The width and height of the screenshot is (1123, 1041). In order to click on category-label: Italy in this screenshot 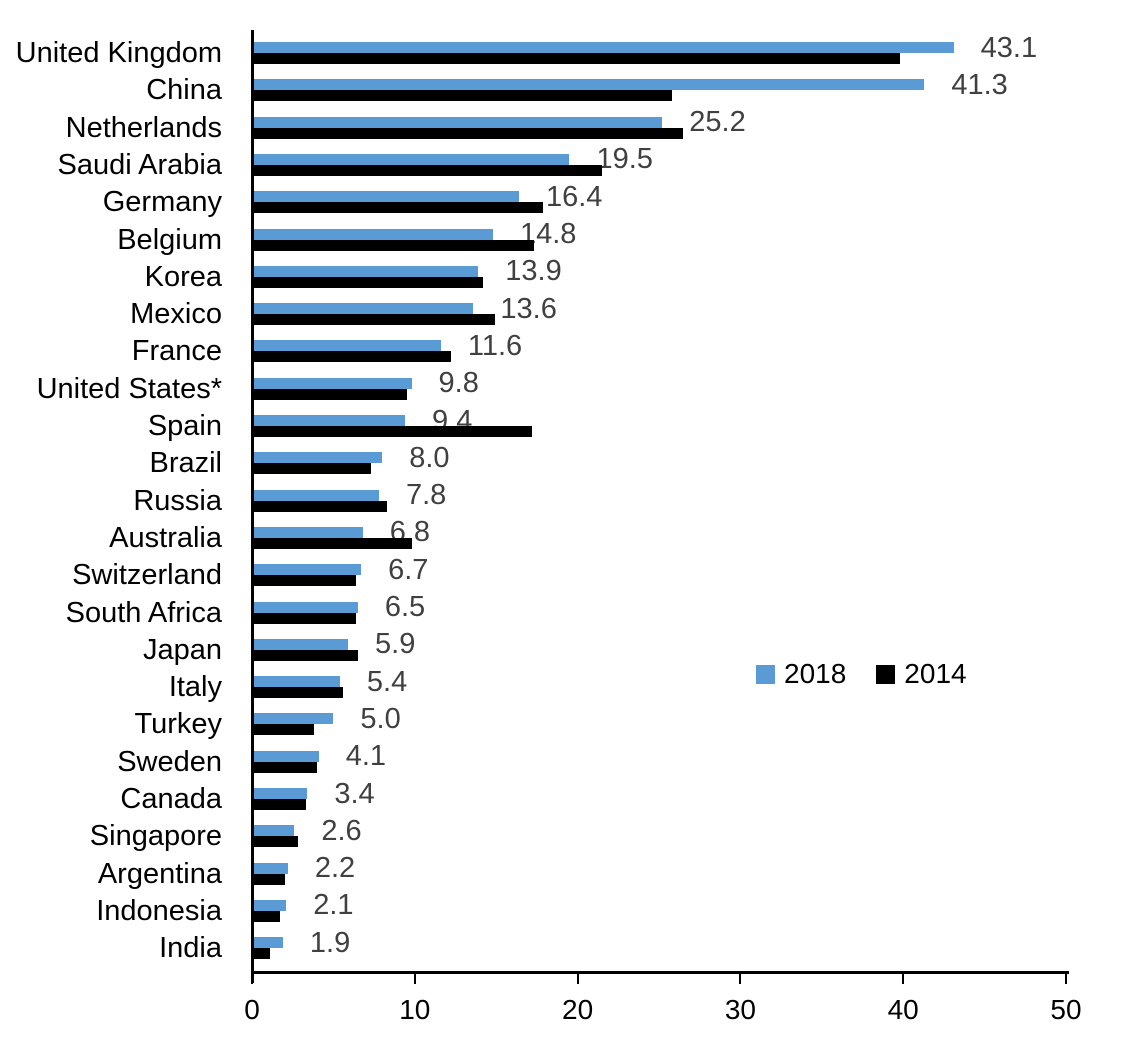, I will do `click(195, 687)`.